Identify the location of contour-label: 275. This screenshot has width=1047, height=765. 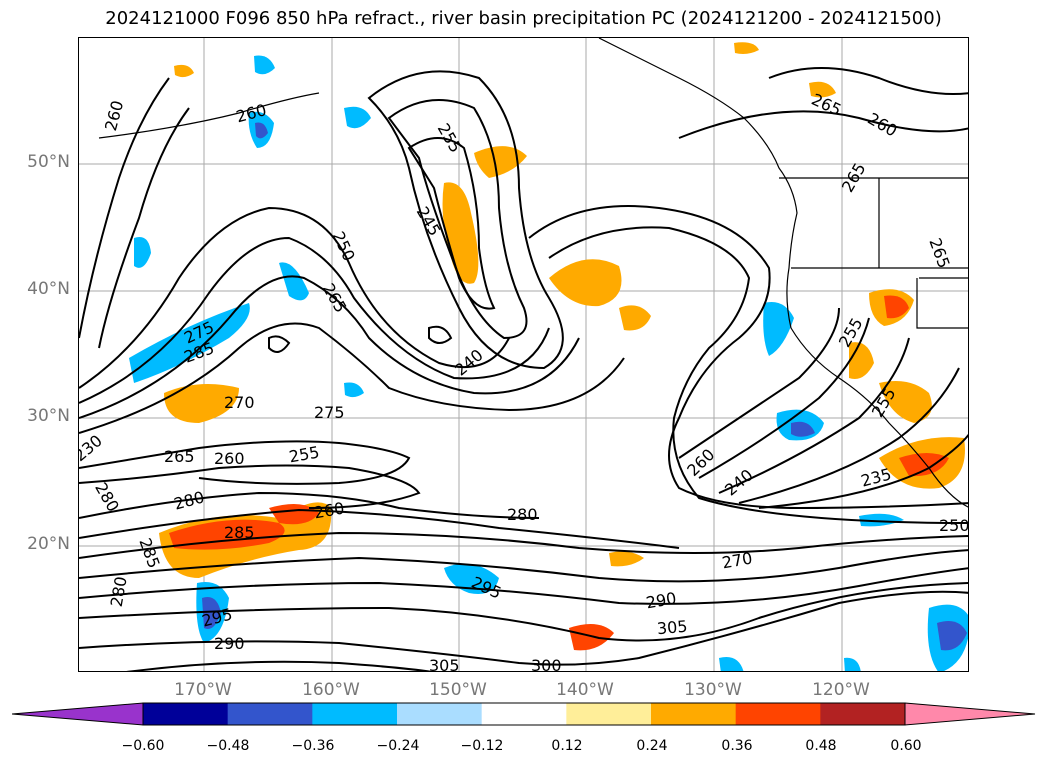
(329, 412).